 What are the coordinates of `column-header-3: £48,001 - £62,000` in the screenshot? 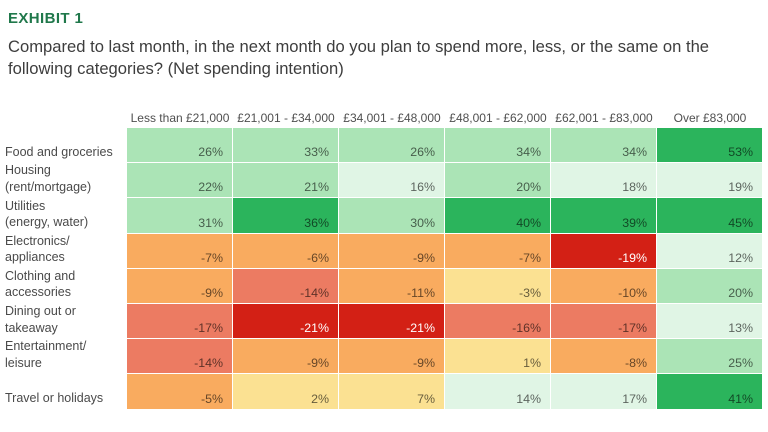 It's located at (498, 117).